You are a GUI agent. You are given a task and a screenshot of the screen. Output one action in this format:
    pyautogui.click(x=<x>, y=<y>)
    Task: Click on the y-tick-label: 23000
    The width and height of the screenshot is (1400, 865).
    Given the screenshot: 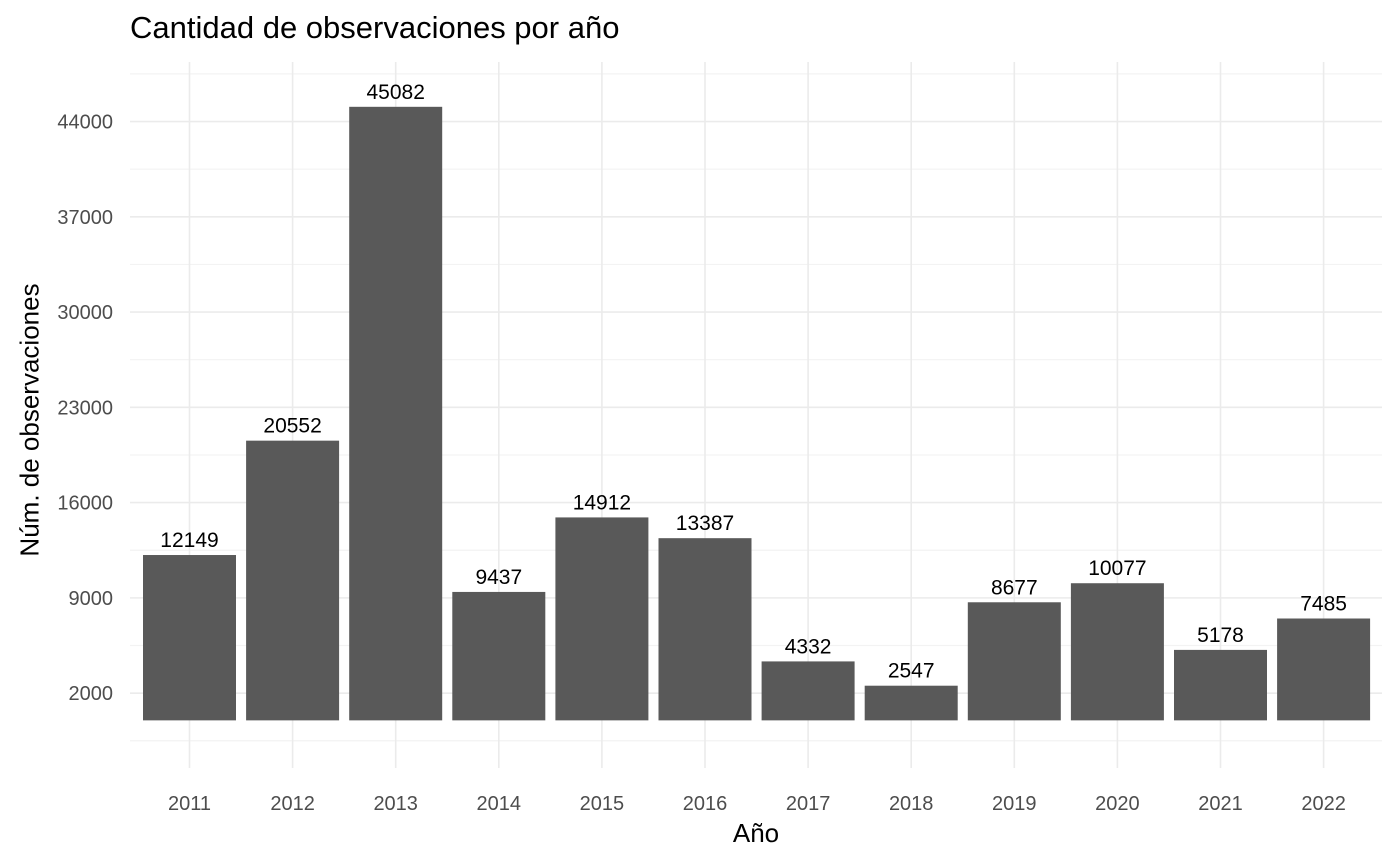 What is the action you would take?
    pyautogui.click(x=85, y=408)
    